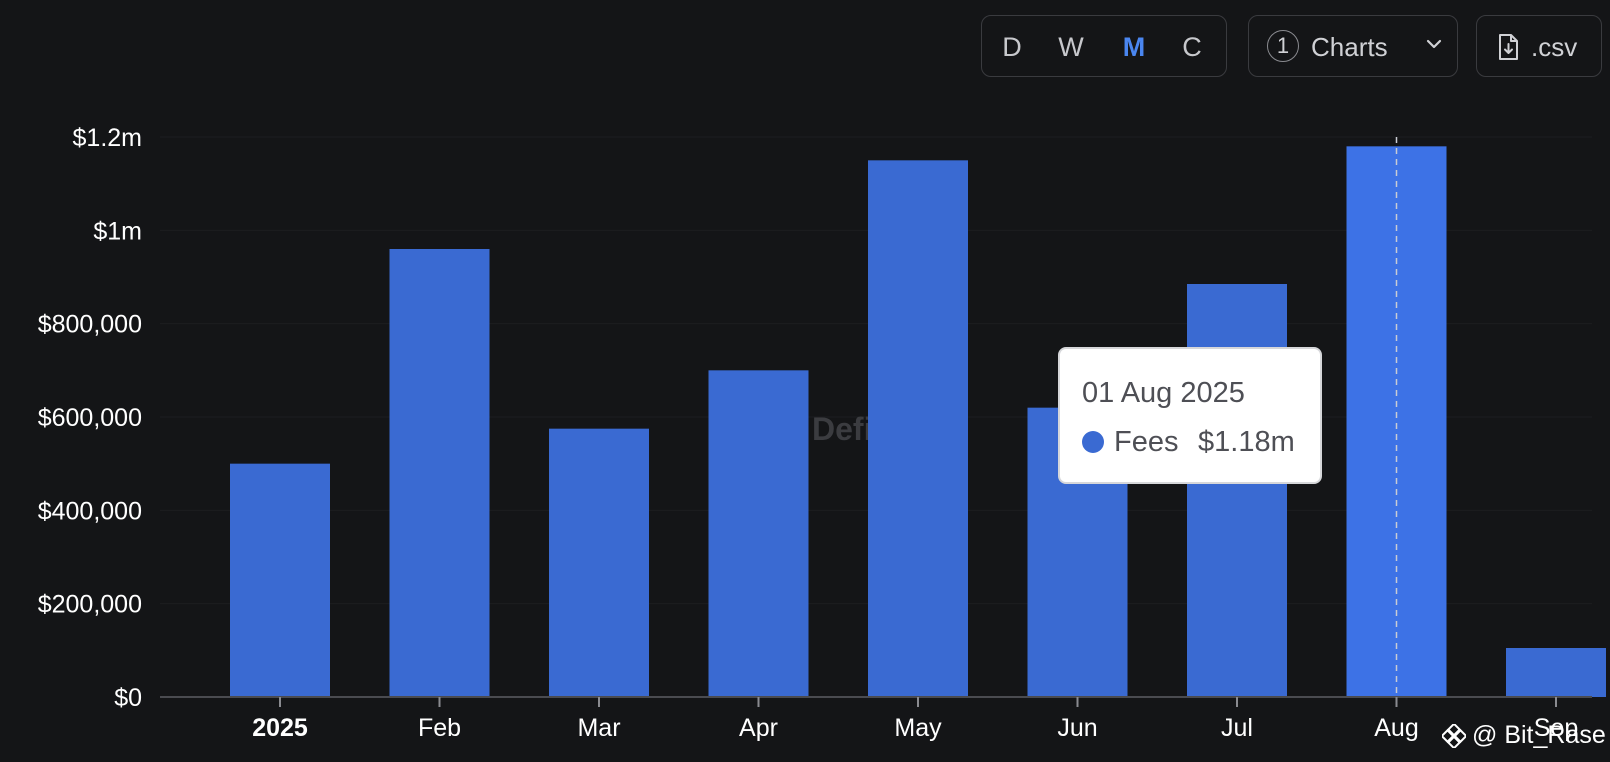 The image size is (1610, 762). What do you see at coordinates (1283, 46) in the screenshot?
I see `charts-count-badge: 1` at bounding box center [1283, 46].